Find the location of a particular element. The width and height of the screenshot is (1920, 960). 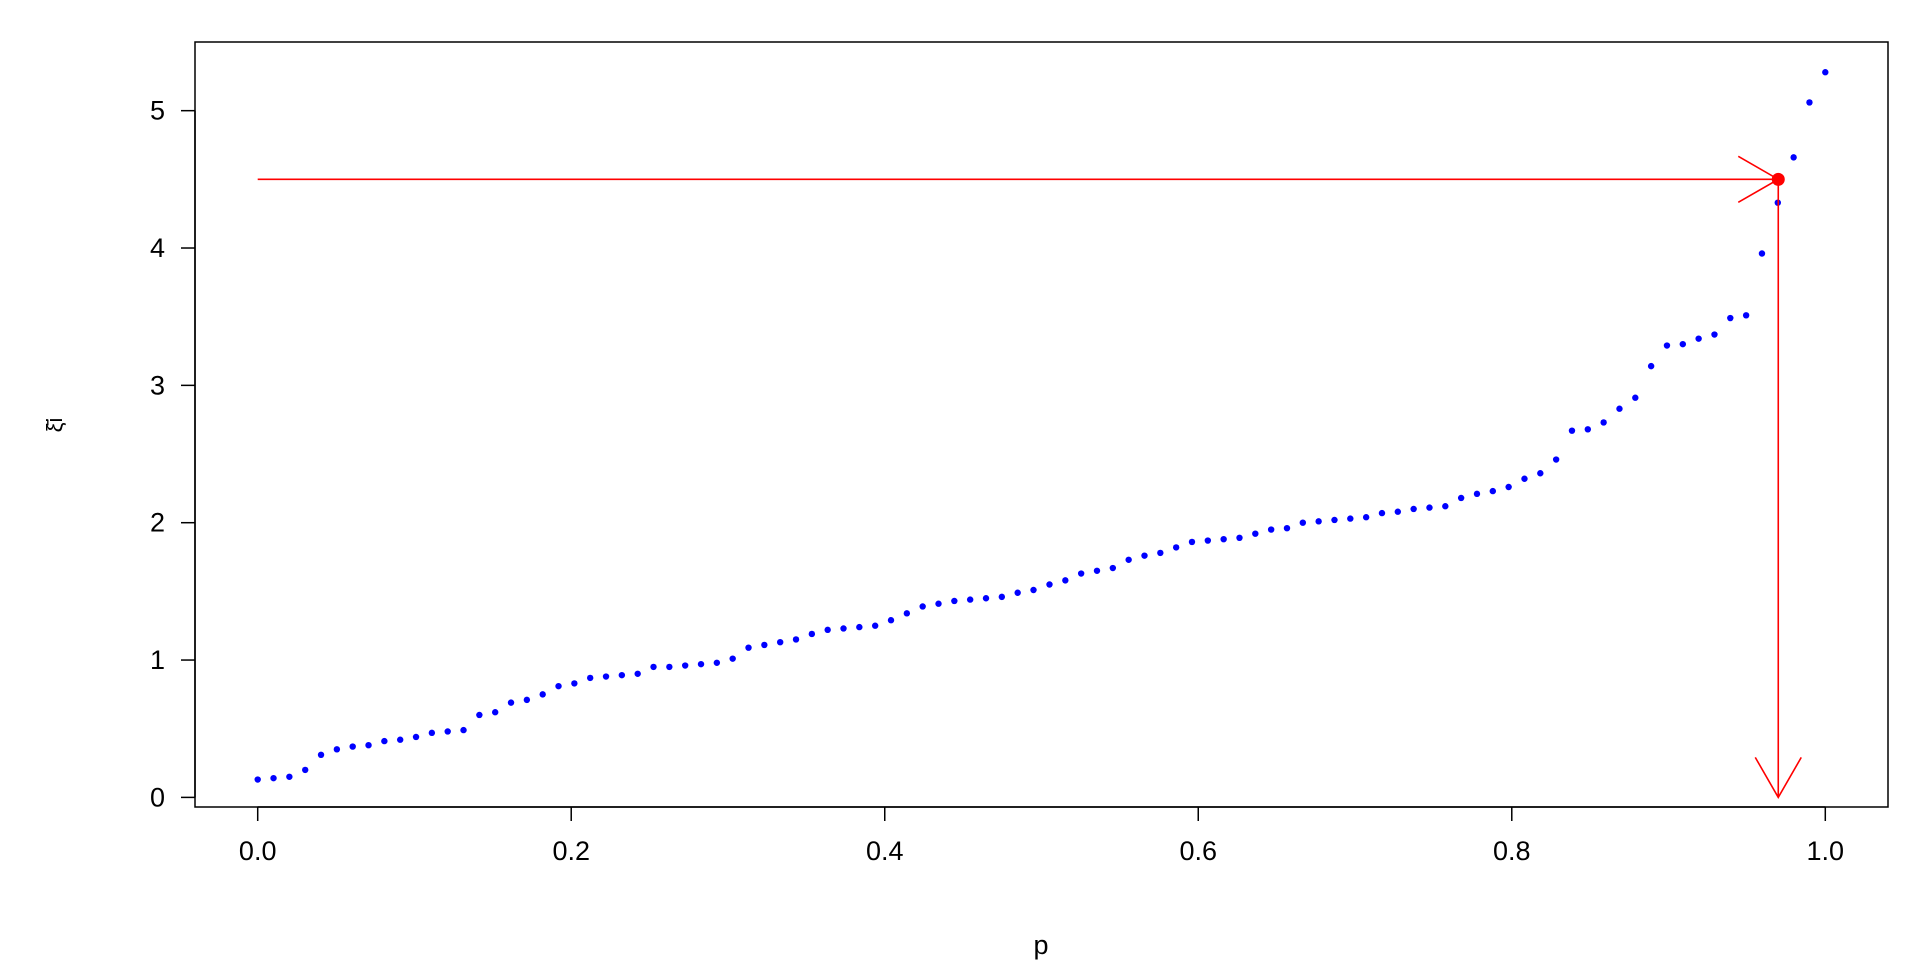

y-tick-label: 1 is located at coordinates (157, 660).